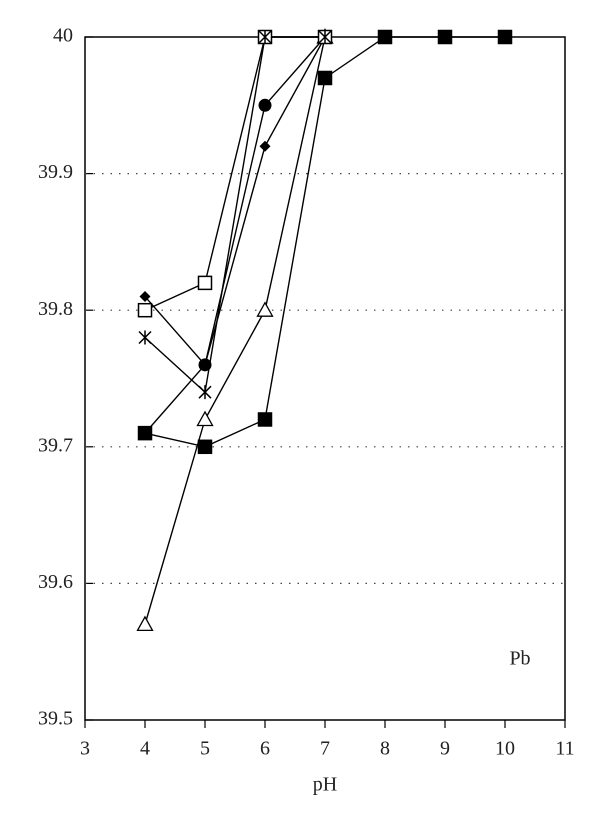 This screenshot has height=824, width=600. What do you see at coordinates (325, 749) in the screenshot?
I see `x-tick-label: 7` at bounding box center [325, 749].